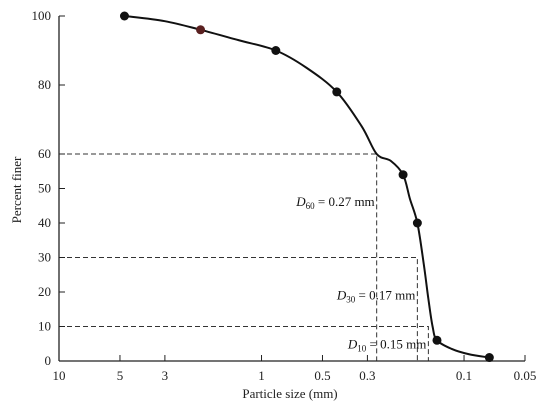  I want to click on annotation-d30: D30 = 0.17 mm, so click(375, 296).